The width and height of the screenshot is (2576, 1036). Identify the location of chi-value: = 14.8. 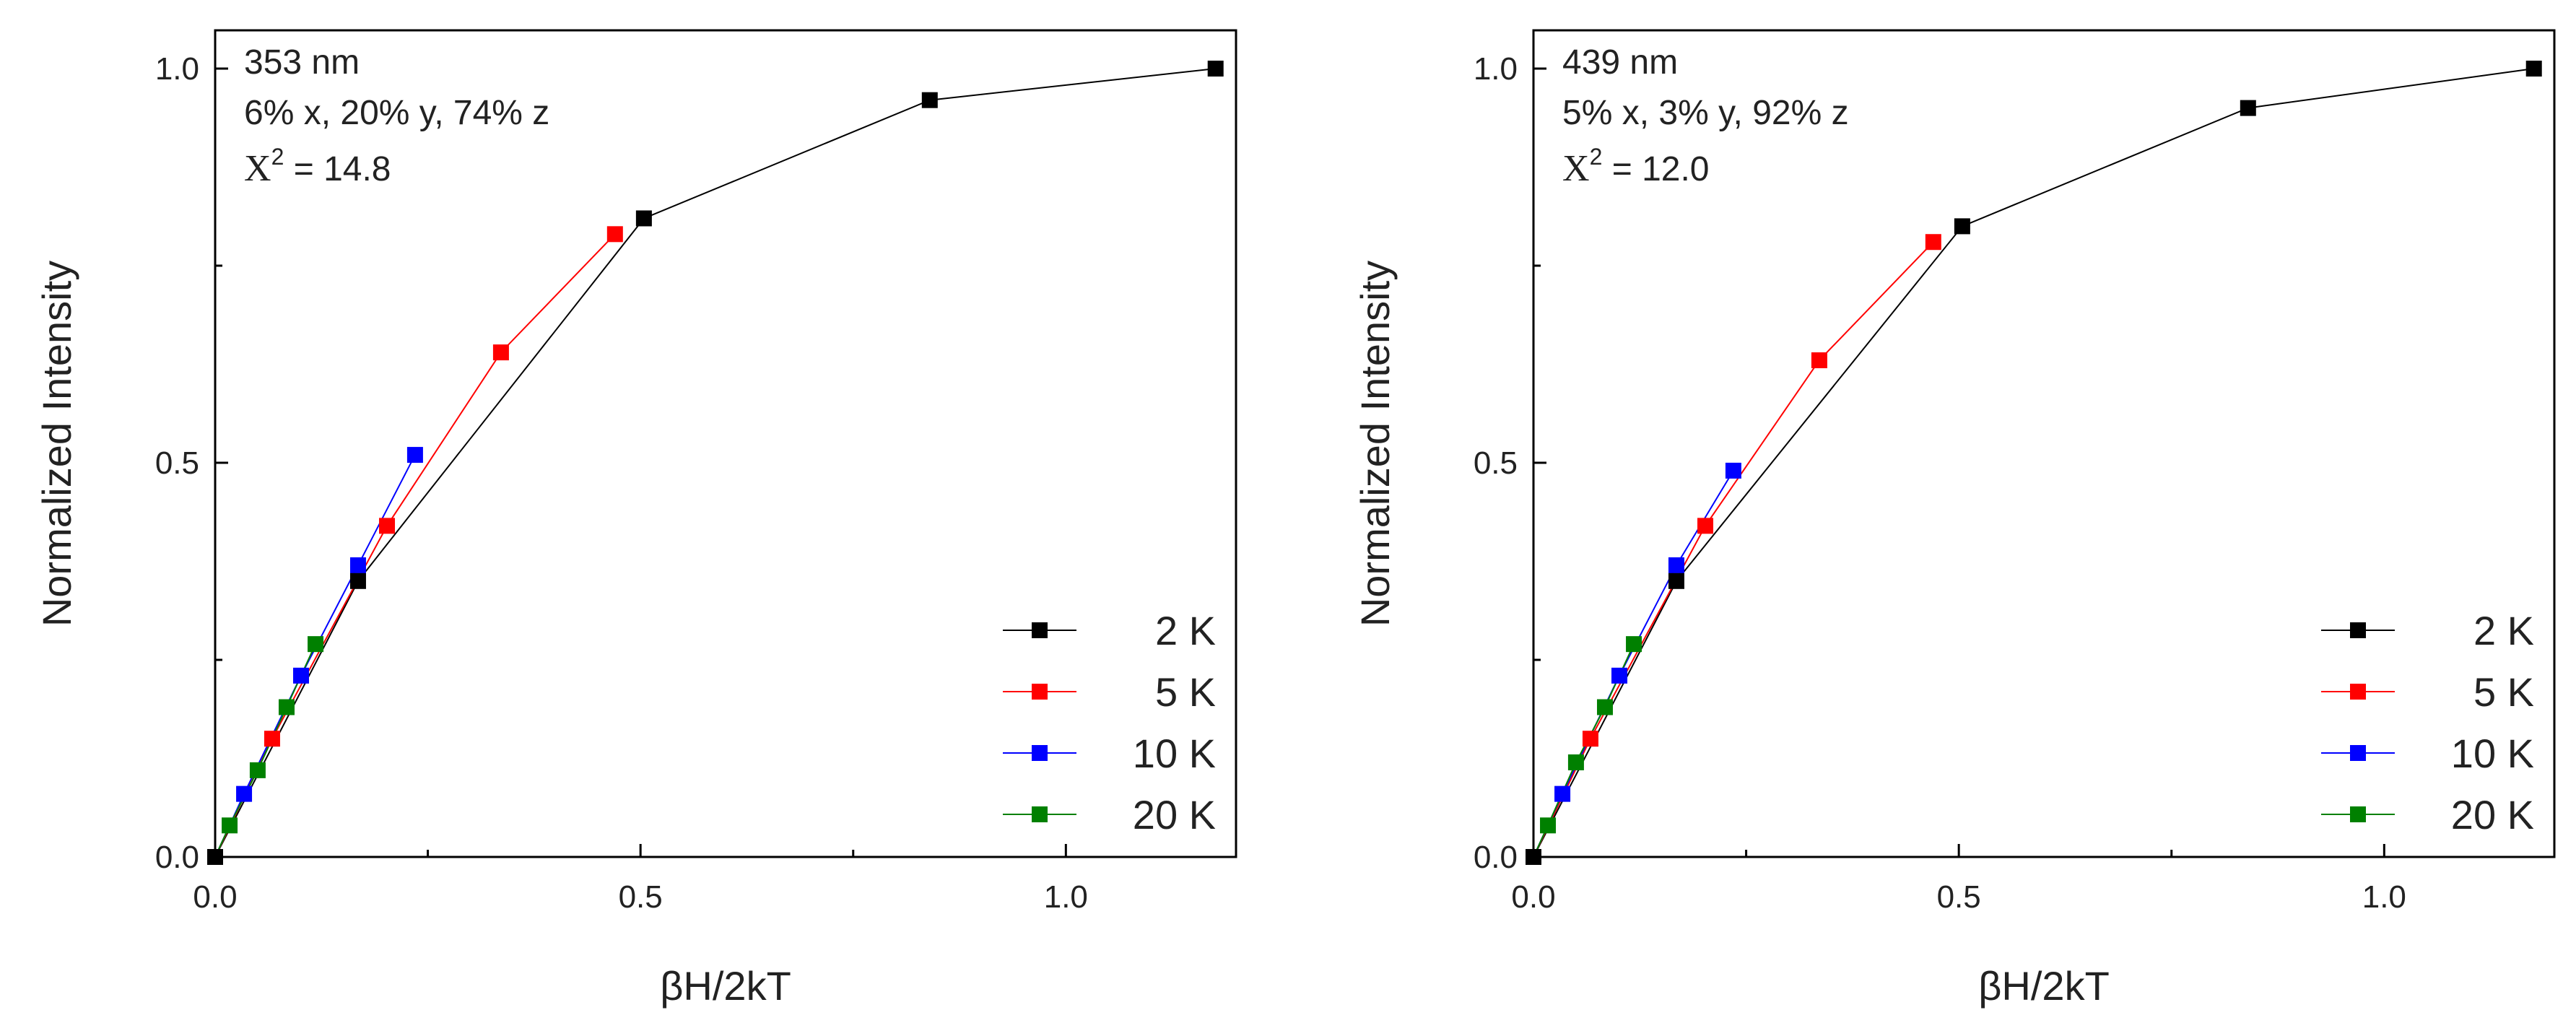
(337, 169).